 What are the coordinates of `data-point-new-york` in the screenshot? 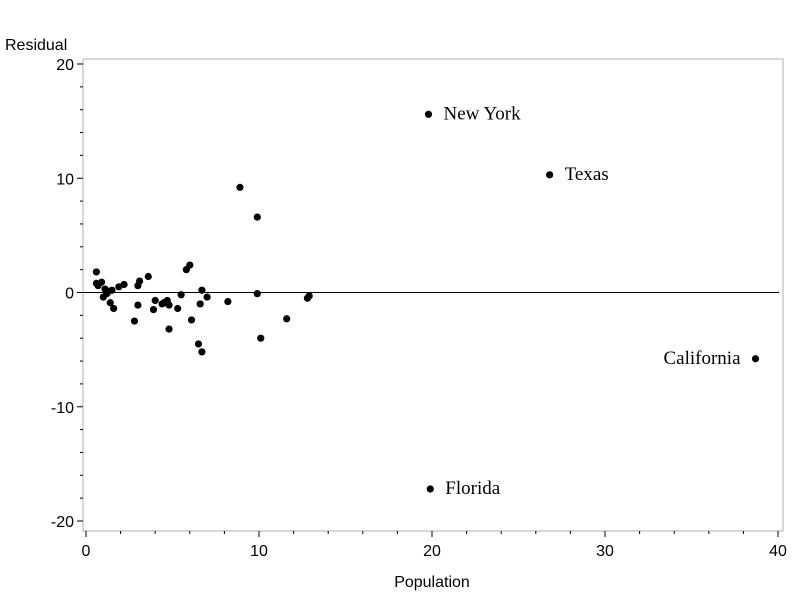 It's located at (428, 114).